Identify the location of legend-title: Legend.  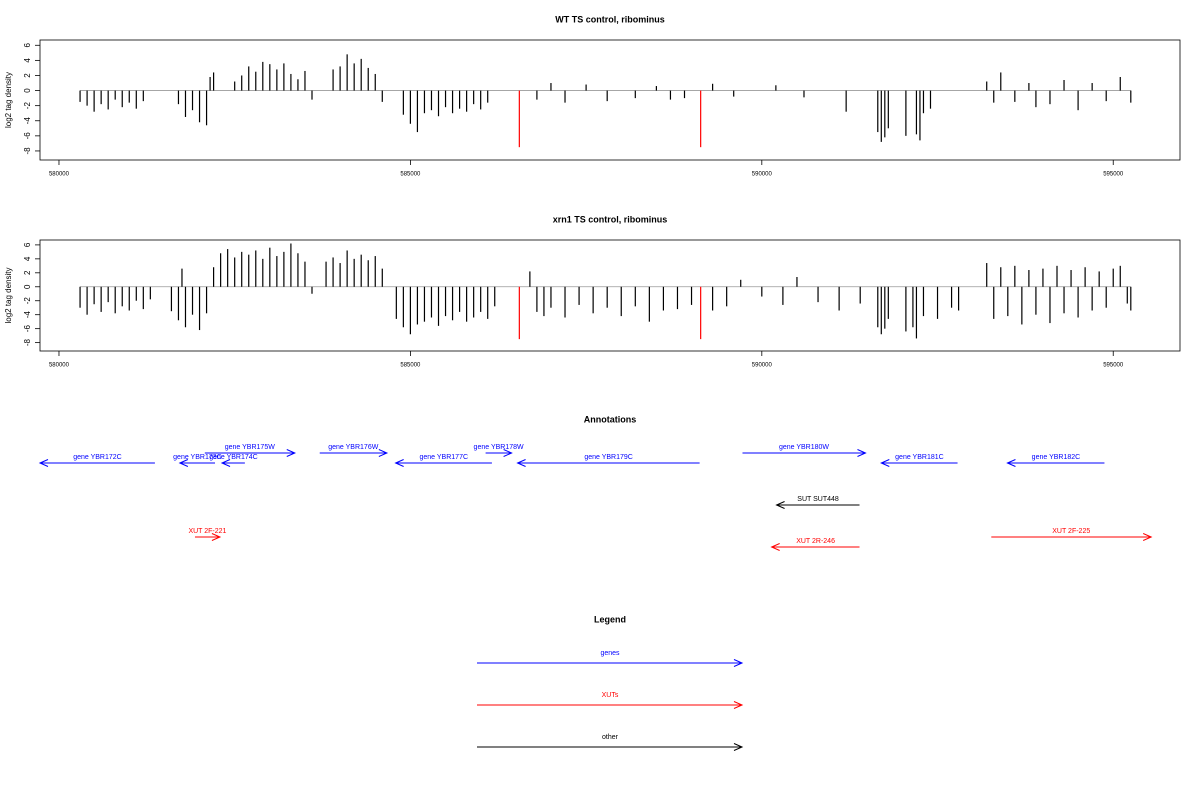
(610, 619).